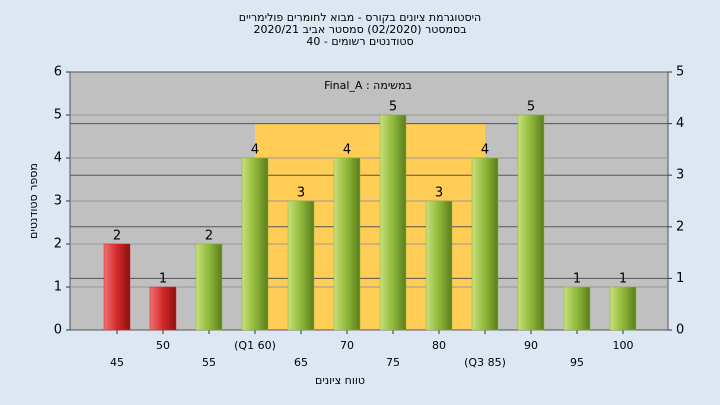 This screenshot has height=405, width=720. Describe the element at coordinates (340, 380) in the screenshot. I see `x-axis-label: טווח ציונים` at that location.